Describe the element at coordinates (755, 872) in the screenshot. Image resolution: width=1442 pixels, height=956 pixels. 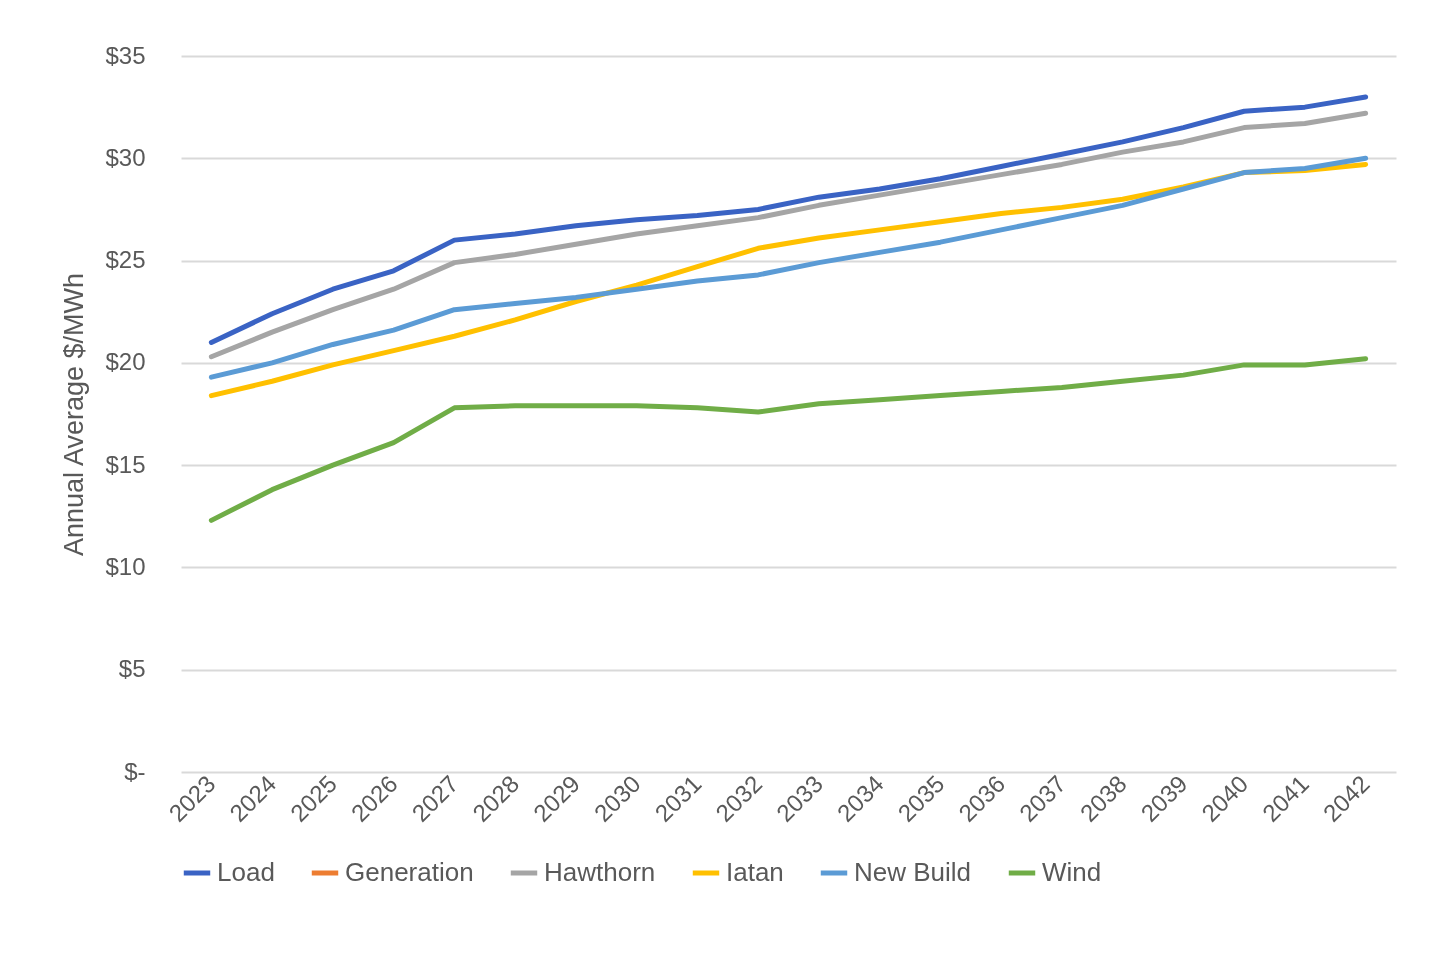
I see `legend-label: Iatan` at that location.